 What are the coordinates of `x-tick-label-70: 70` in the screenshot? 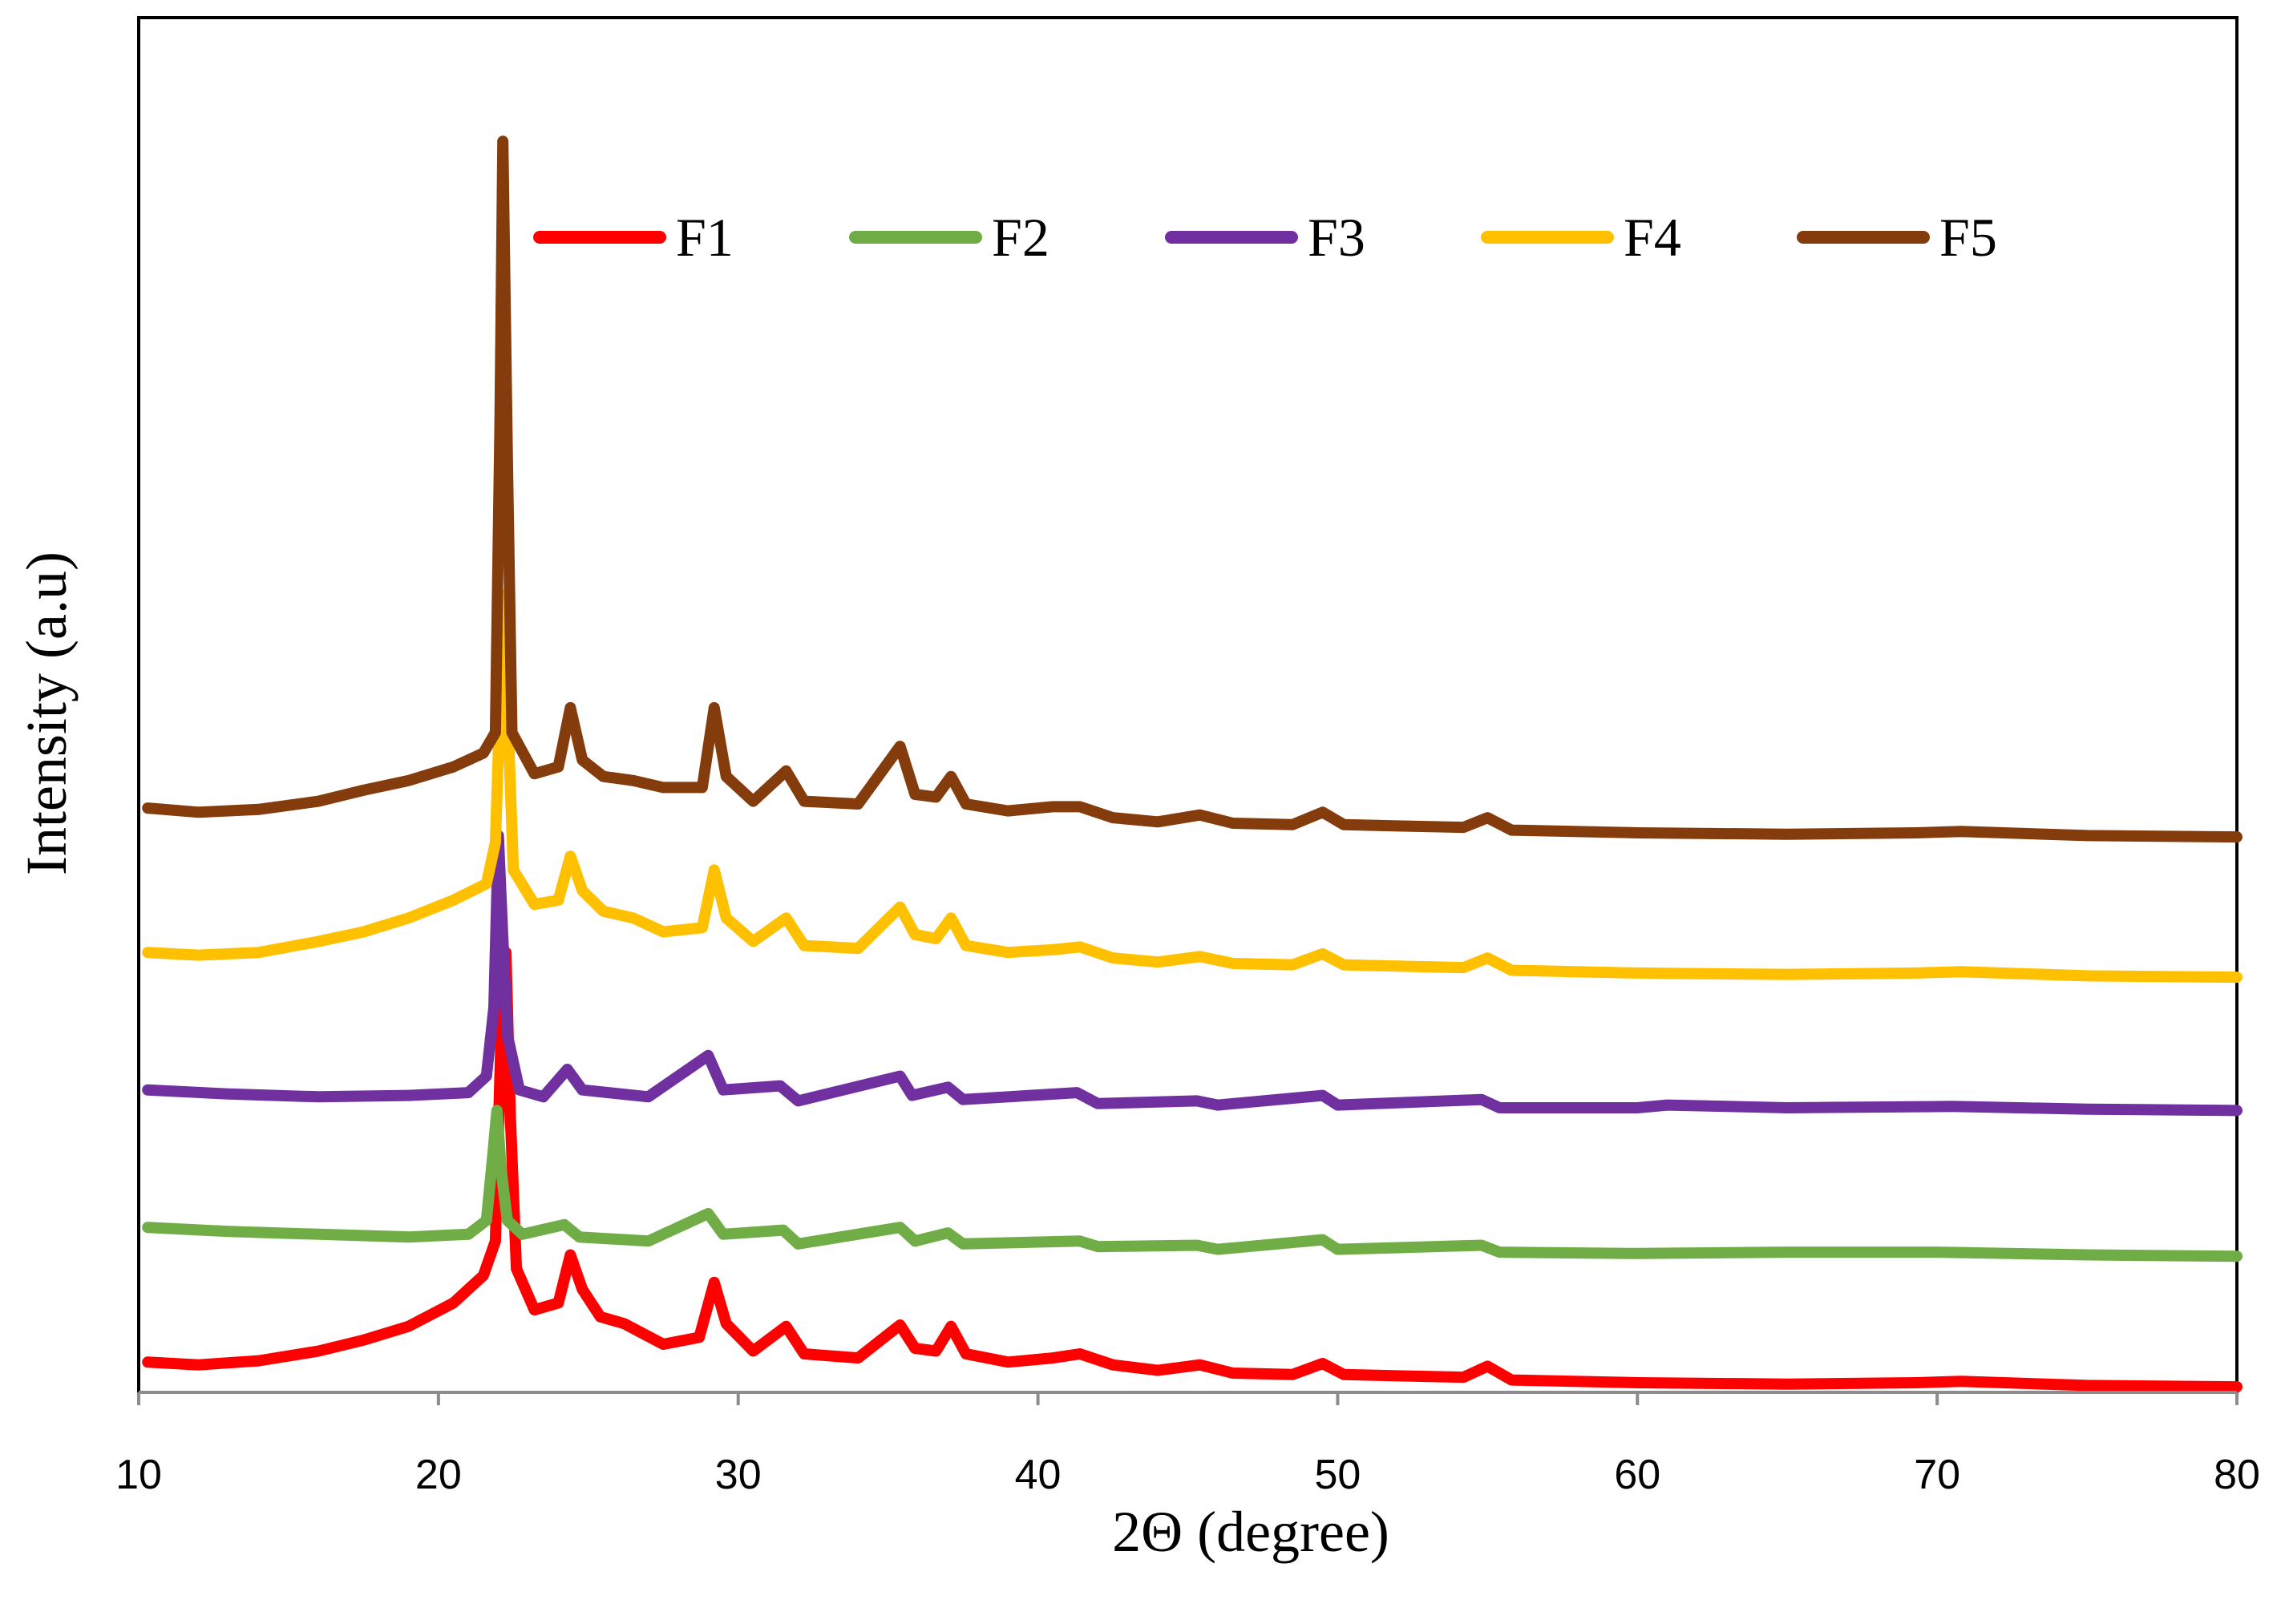 It's located at (1937, 1475).